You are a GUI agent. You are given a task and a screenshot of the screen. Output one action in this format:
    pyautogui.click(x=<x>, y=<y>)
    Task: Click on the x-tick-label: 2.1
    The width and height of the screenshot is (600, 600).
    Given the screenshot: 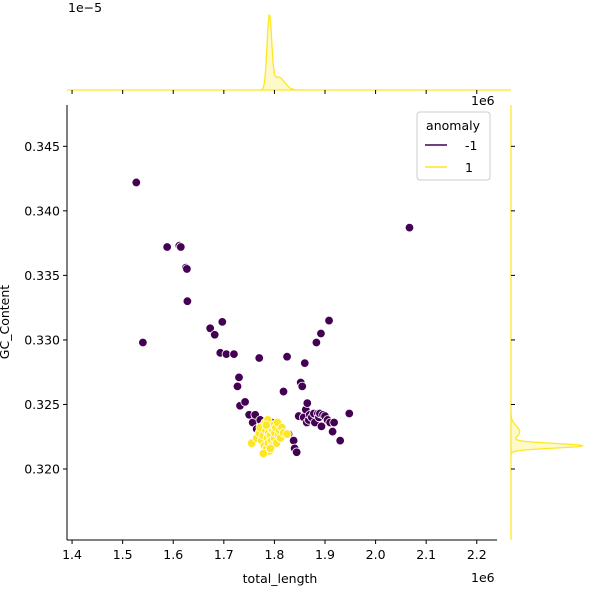 What is the action you would take?
    pyautogui.click(x=426, y=554)
    